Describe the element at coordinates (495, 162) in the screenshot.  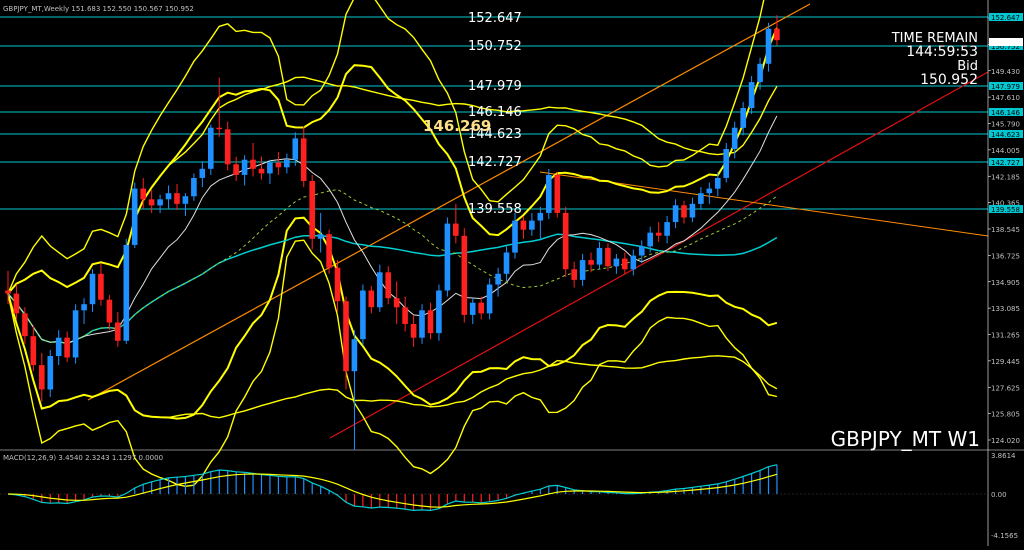
I see `level-label-6: 142.727` at that location.